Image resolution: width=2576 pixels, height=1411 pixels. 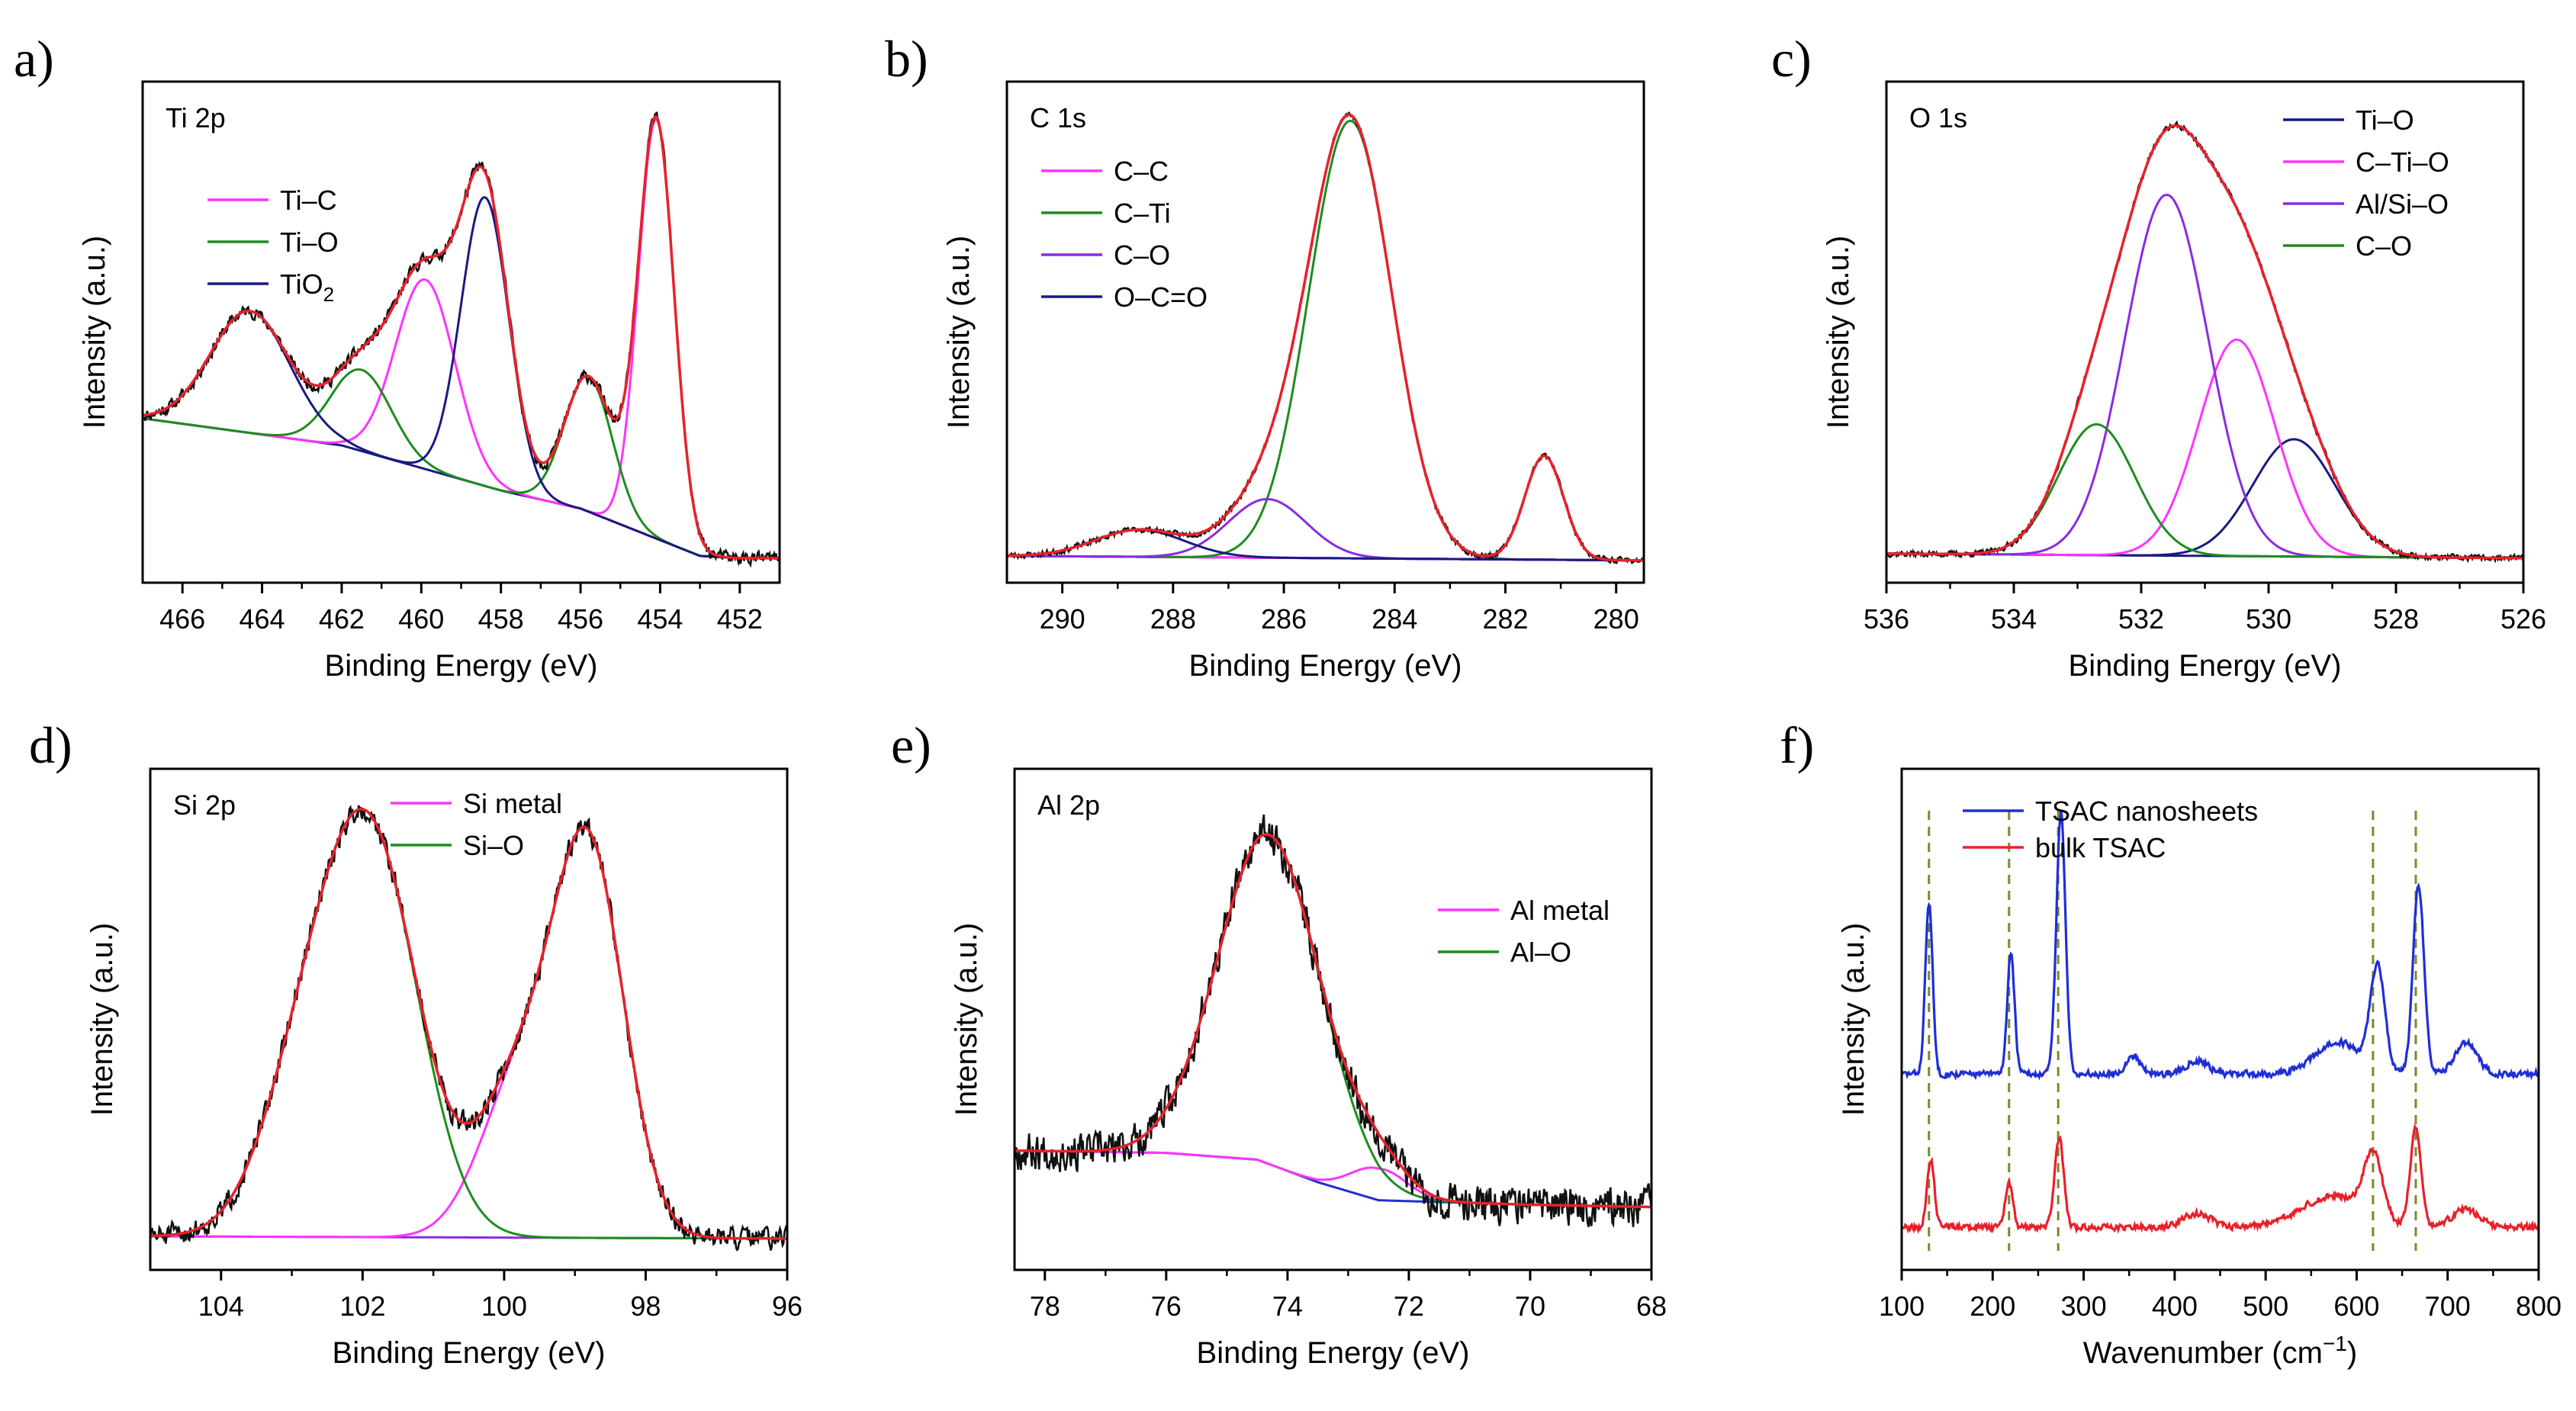 I want to click on legend-label-text: Al metal, so click(x=1560, y=910).